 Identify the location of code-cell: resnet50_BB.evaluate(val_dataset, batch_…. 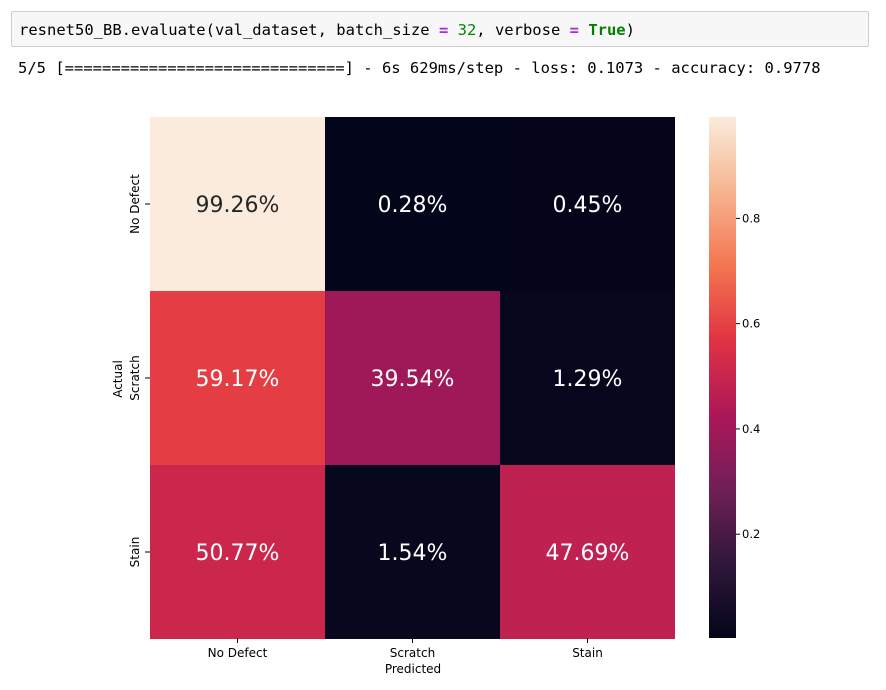
(440, 29).